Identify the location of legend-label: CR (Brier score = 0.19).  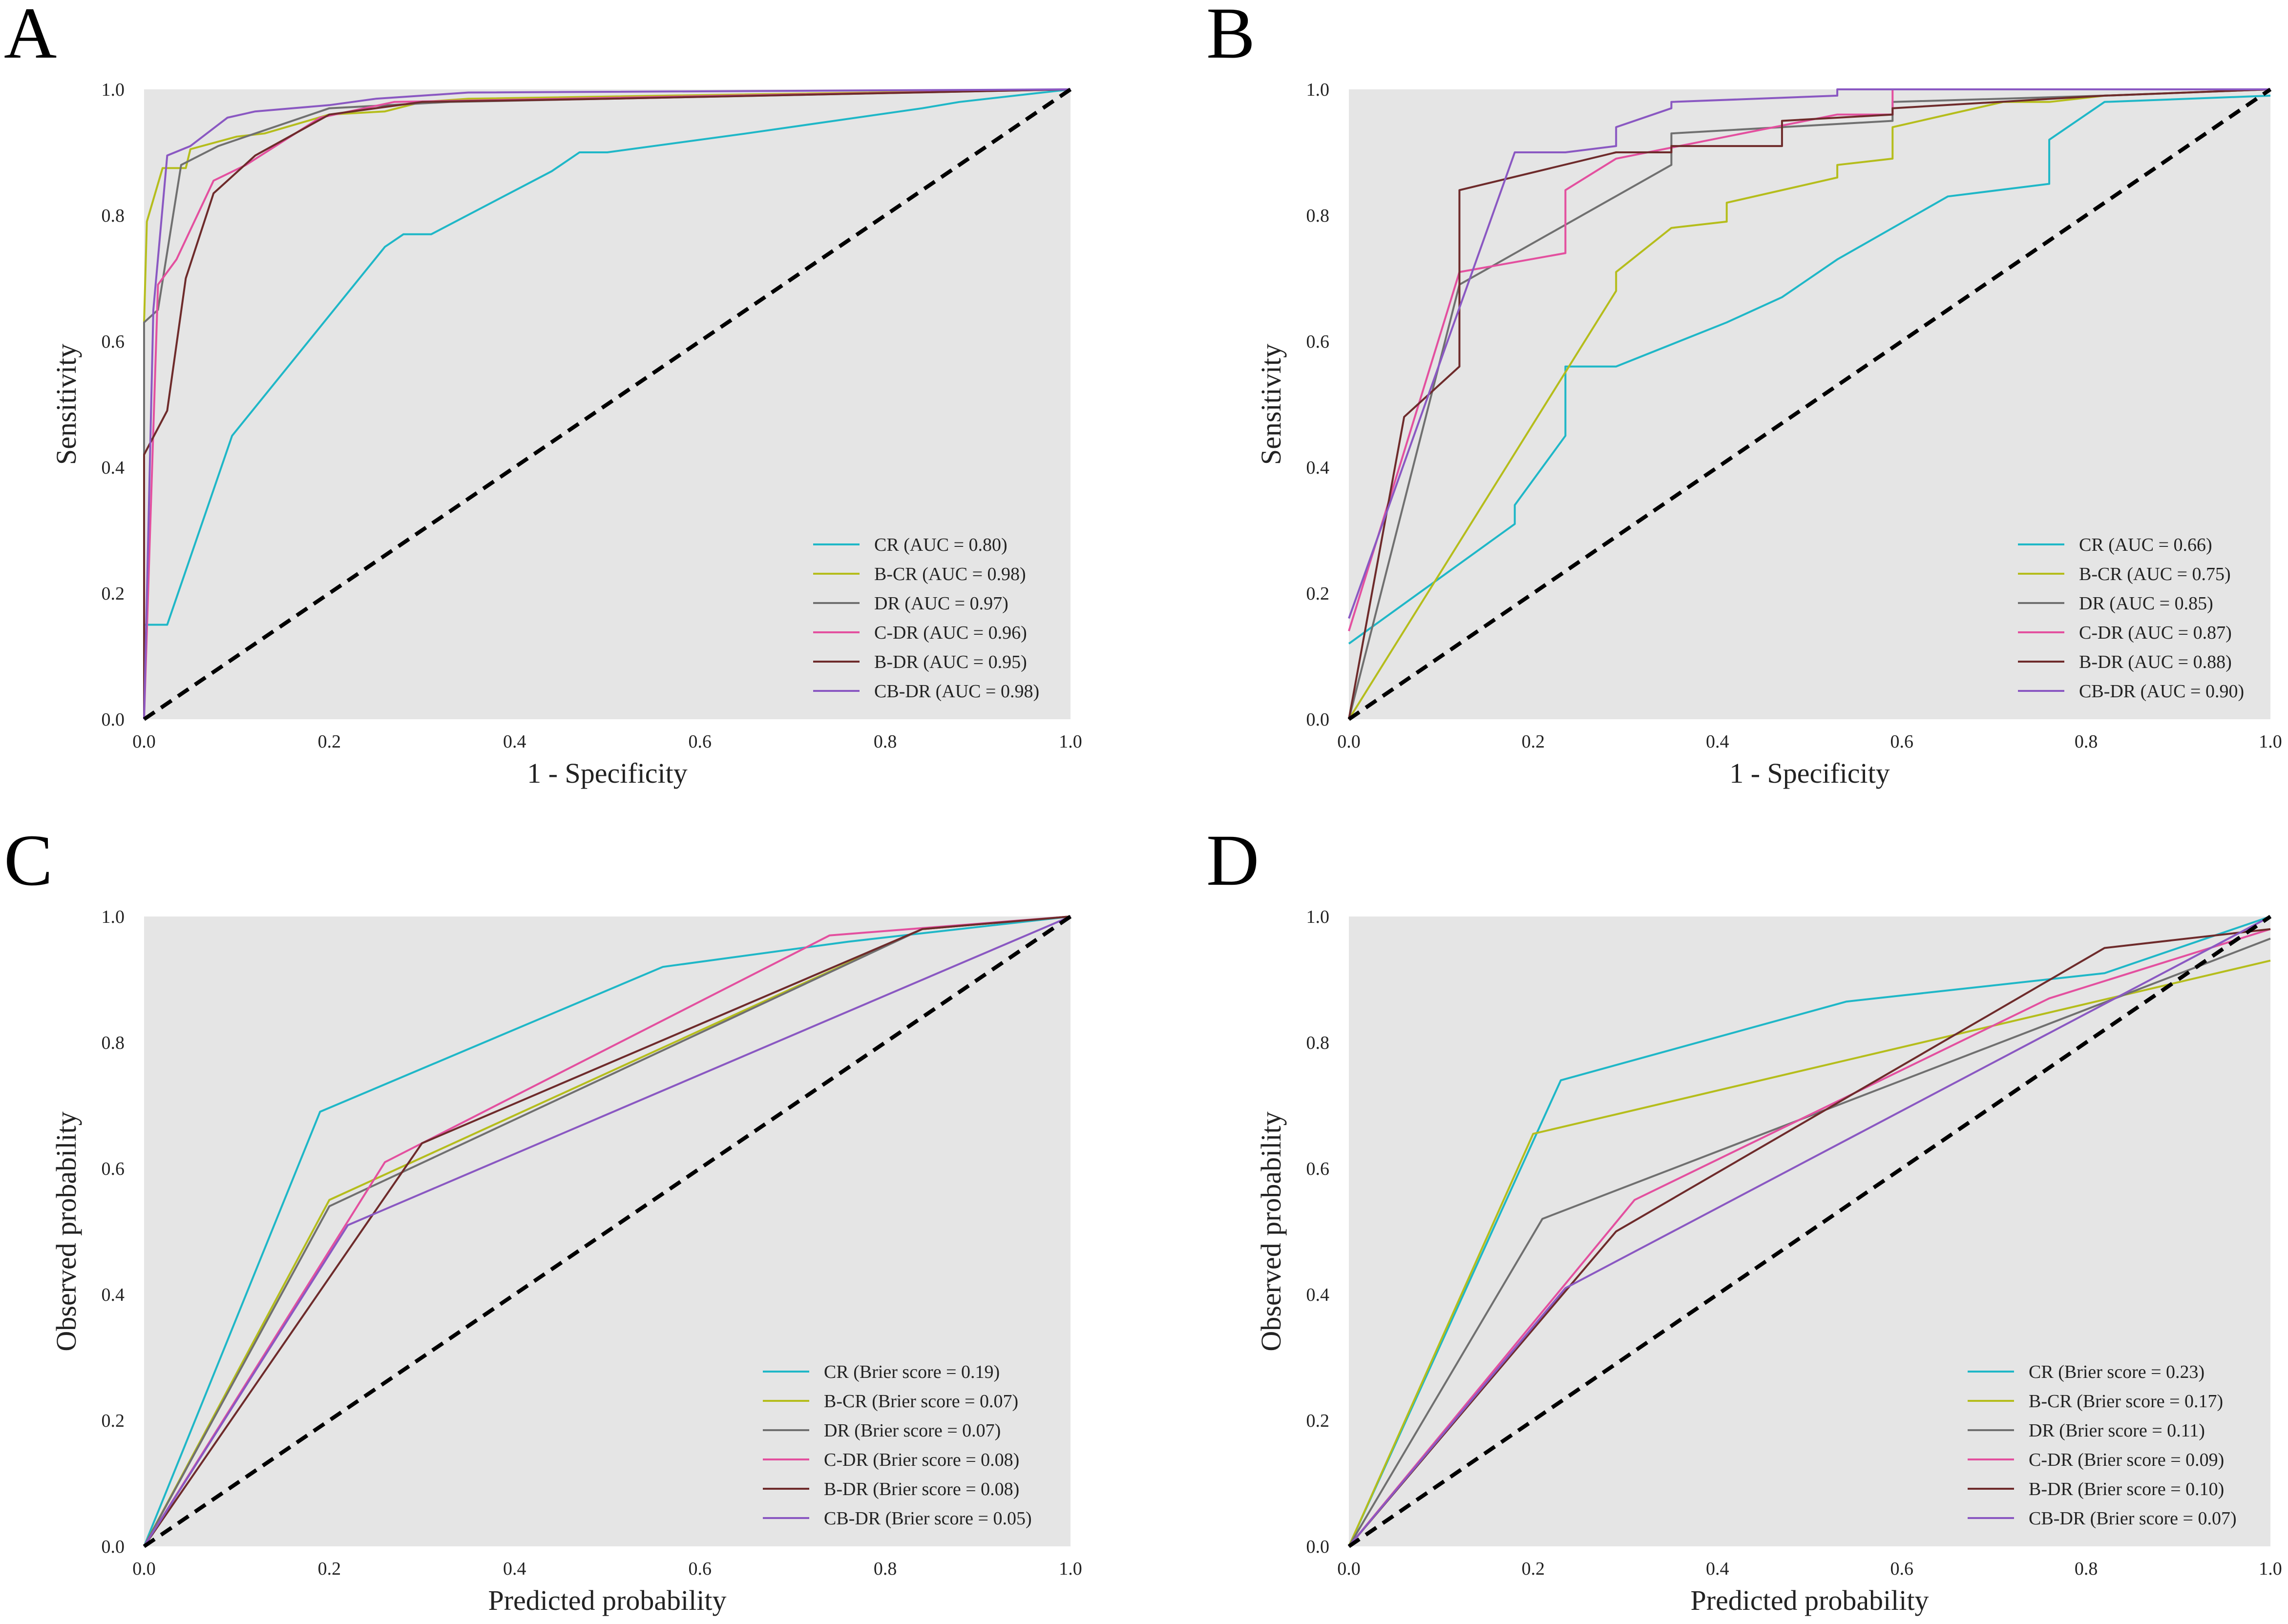
(912, 1372).